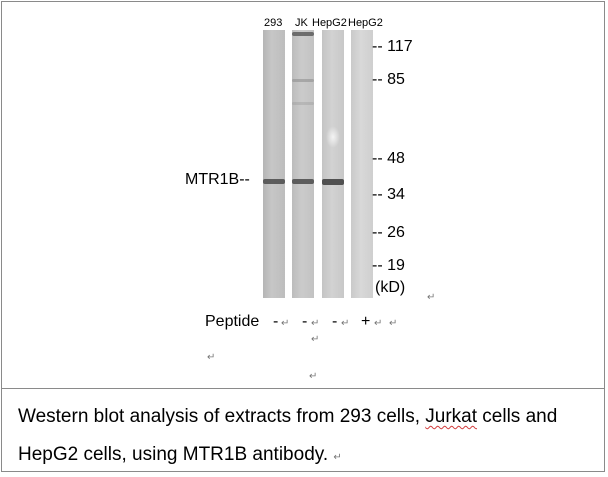  I want to click on marker-26: -- 26, so click(388, 232).